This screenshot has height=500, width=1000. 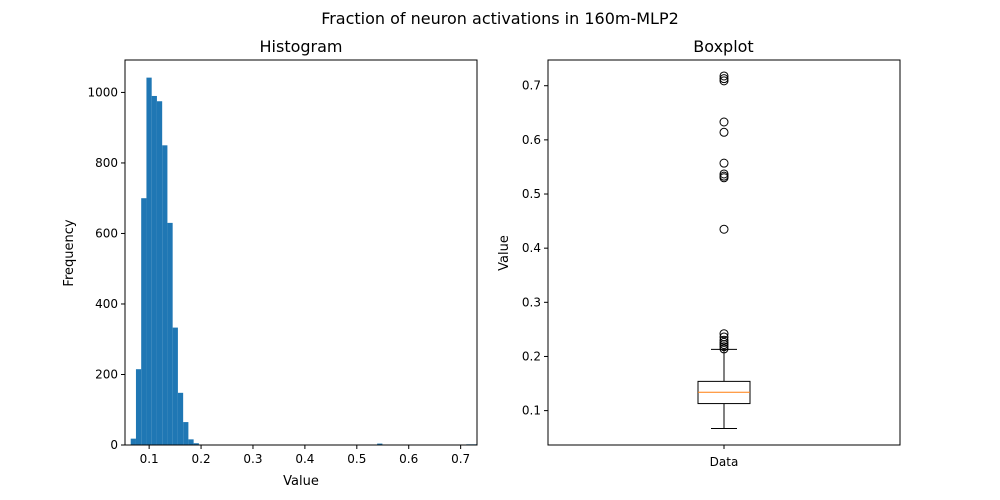 I want to click on boxplot-y-label: Value, so click(x=504, y=253).